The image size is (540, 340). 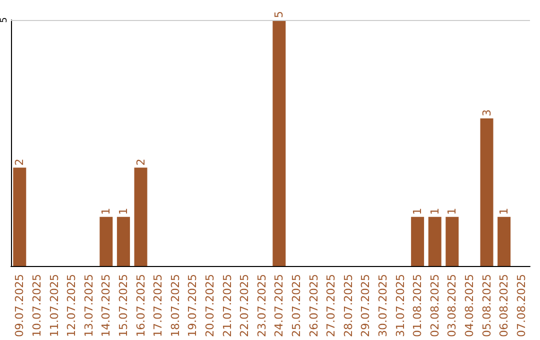 What do you see at coordinates (452, 306) in the screenshot?
I see `x-tick-label: 03.08.2025` at bounding box center [452, 306].